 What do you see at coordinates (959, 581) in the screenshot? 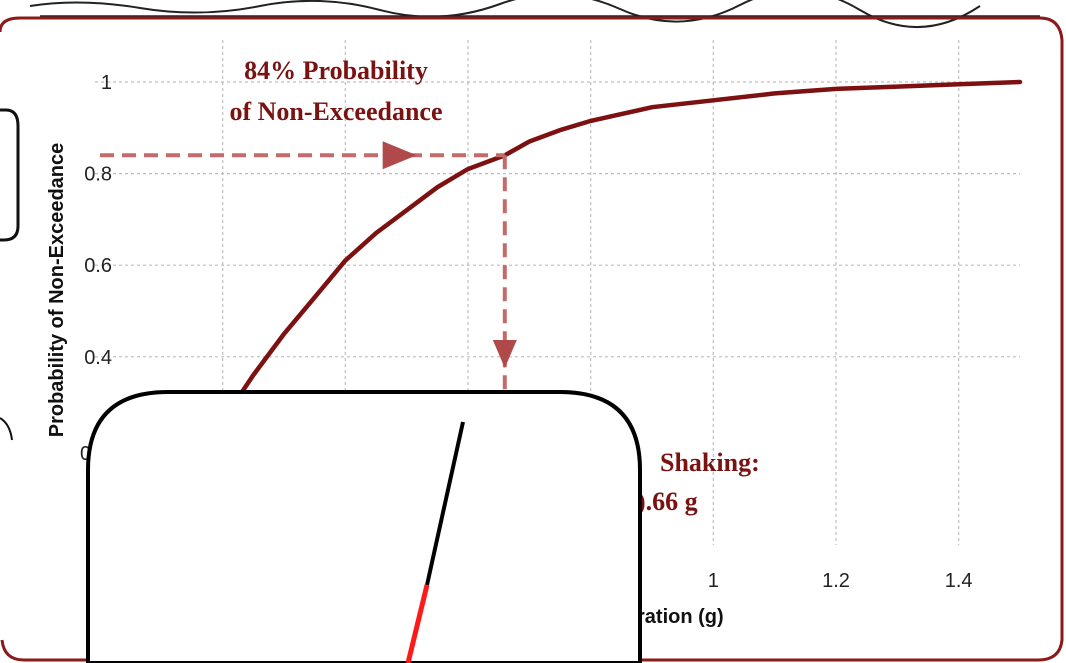
I see `x-tick-label: 1.4` at bounding box center [959, 581].